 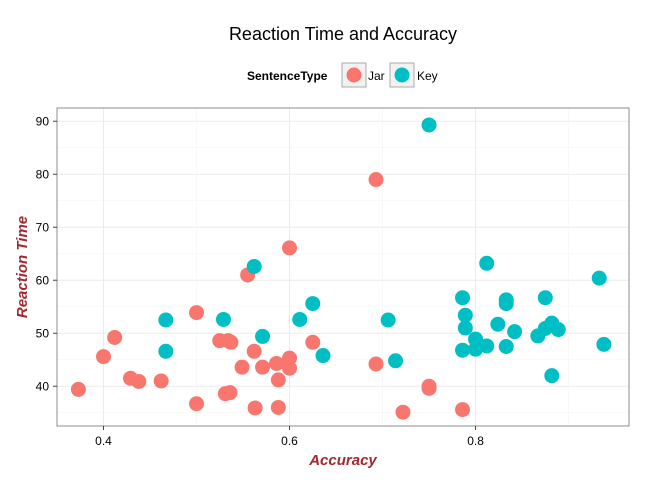 I want to click on y-tick-label: 90, so click(x=43, y=121).